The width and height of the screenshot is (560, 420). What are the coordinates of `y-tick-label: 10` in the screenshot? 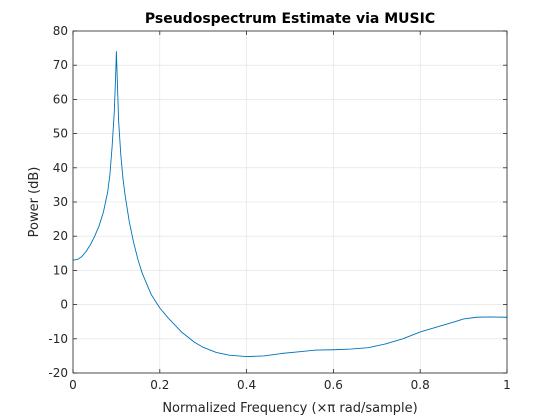 It's located at (60, 270).